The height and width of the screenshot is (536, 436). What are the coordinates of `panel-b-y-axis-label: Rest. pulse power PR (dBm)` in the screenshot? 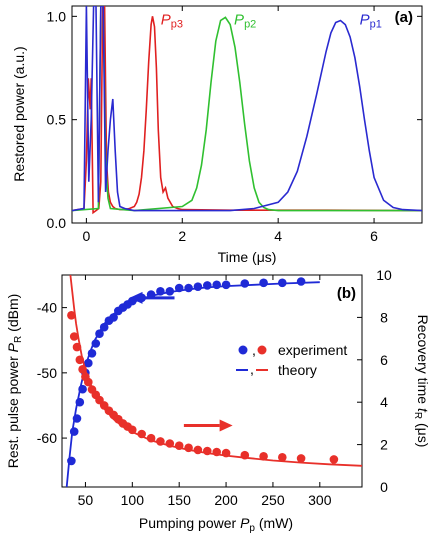 It's located at (14, 381).